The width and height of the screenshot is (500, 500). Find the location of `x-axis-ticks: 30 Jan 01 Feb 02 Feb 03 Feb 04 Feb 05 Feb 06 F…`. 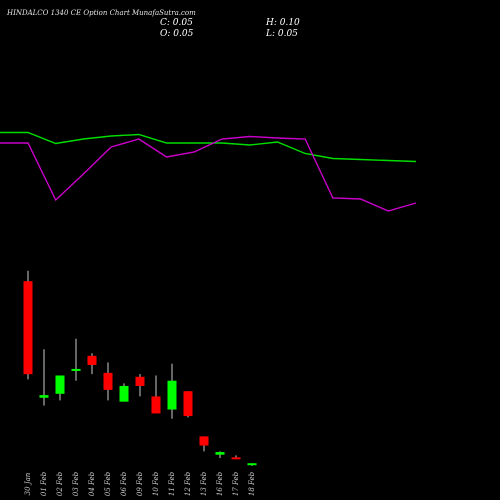

x-axis-ticks: 30 Jan 01 Feb 02 Feb 03 Feb 04 Feb 05 Feb 06 F… is located at coordinates (140, 483).